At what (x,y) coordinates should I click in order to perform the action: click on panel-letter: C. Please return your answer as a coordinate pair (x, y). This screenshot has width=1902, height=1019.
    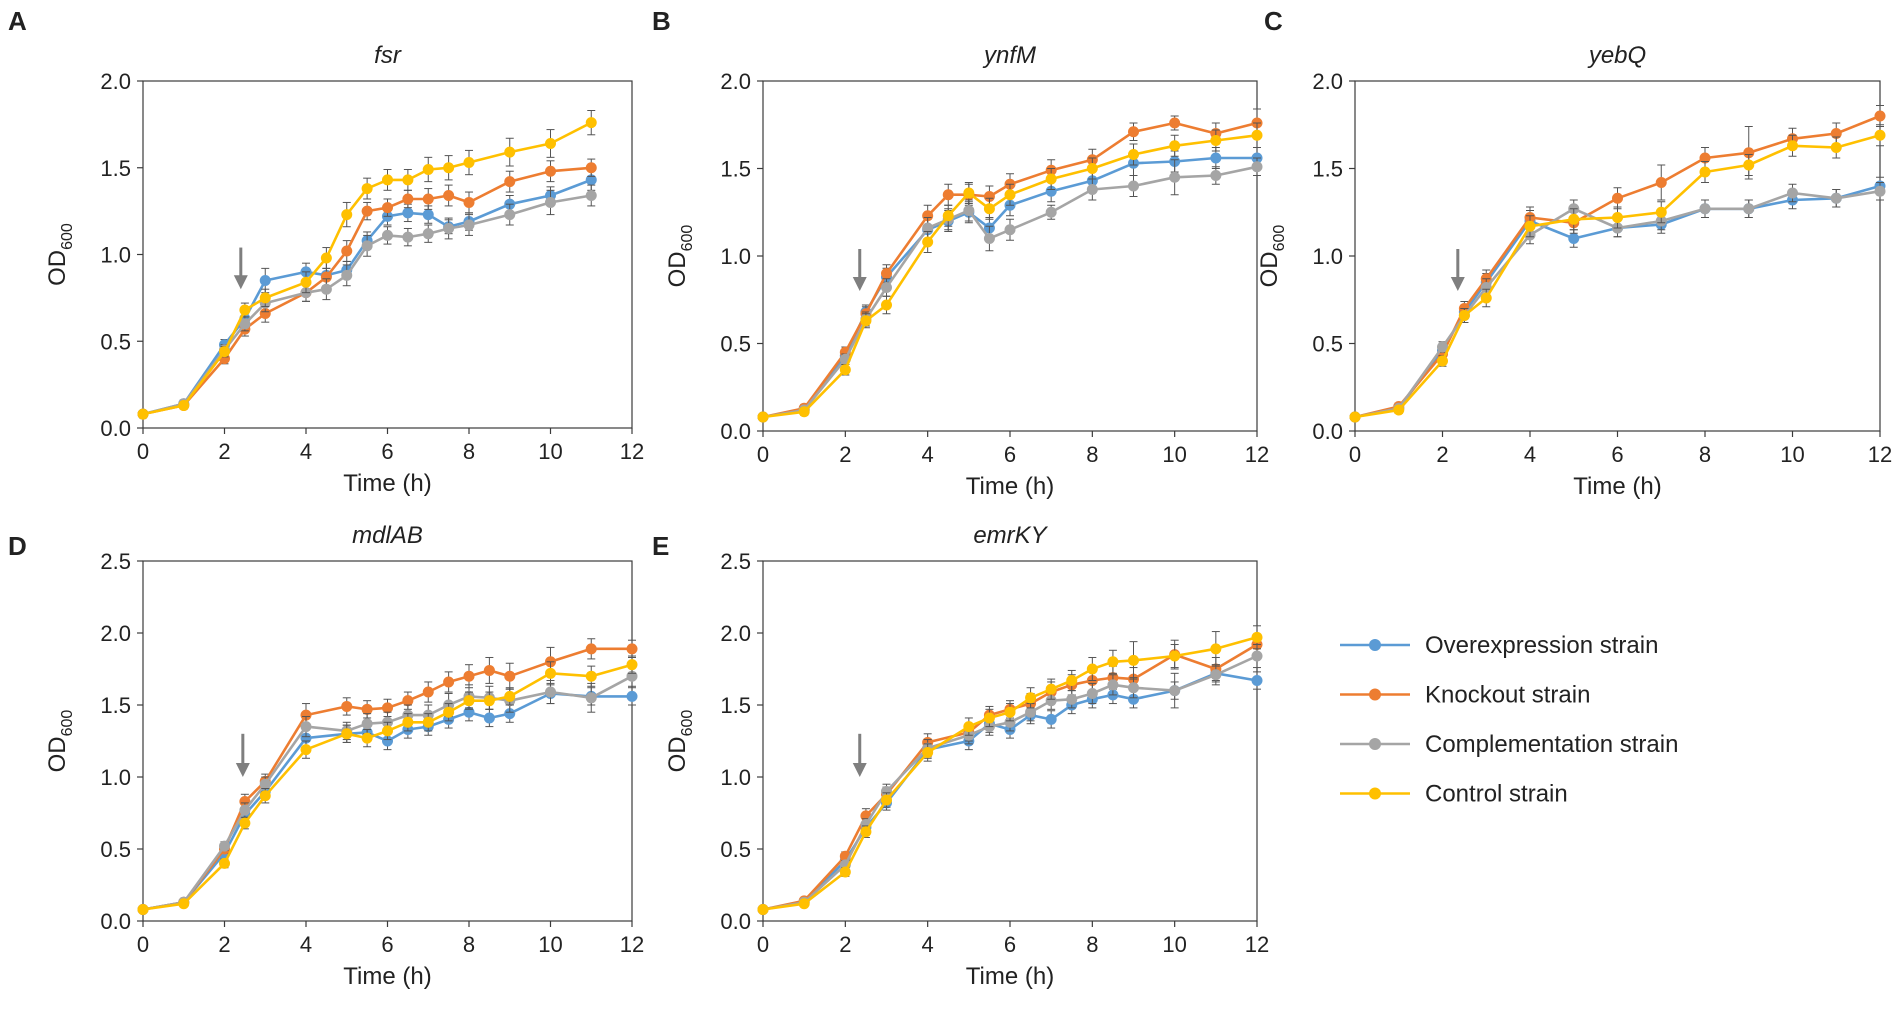
    Looking at the image, I should click on (1273, 21).